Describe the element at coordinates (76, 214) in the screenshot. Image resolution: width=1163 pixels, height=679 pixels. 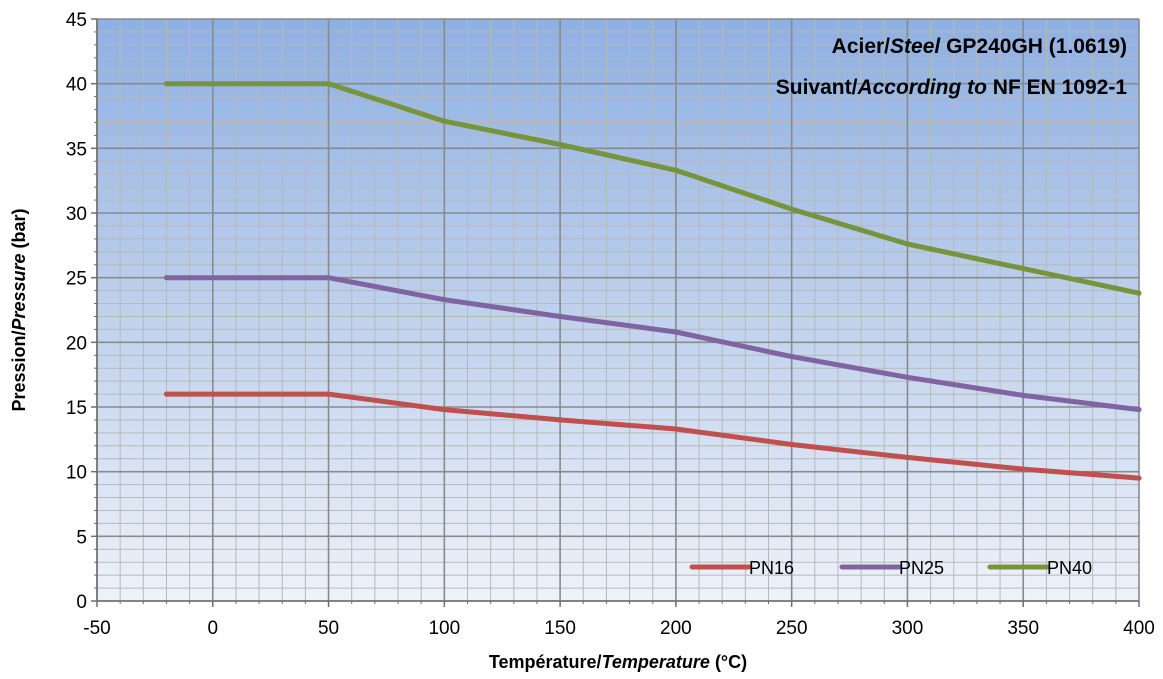
I see `y-tick-label: 30` at that location.